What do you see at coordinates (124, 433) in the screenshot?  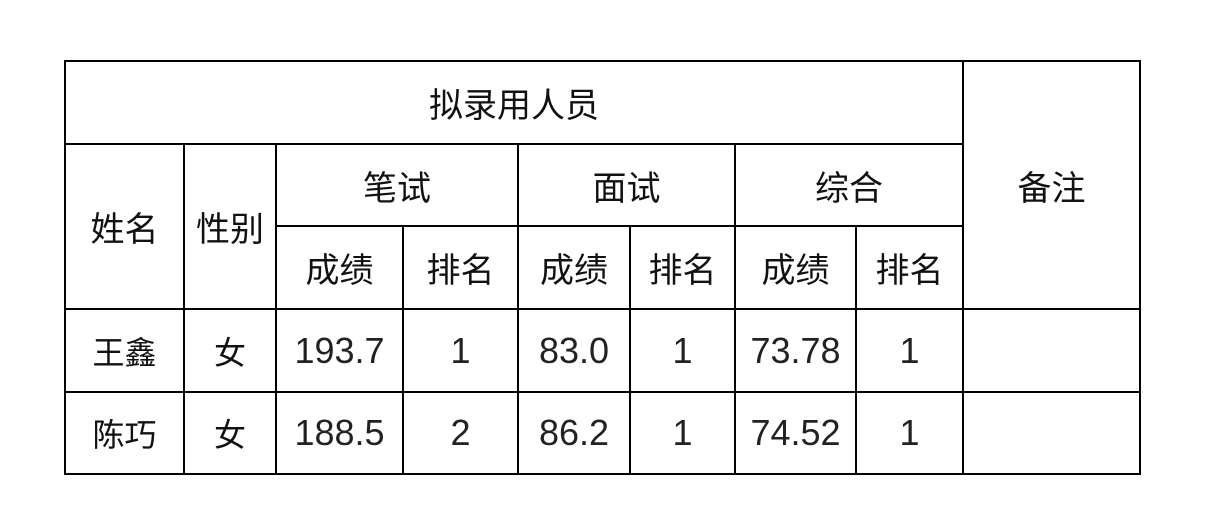 I see `name-cell: 陈巧` at bounding box center [124, 433].